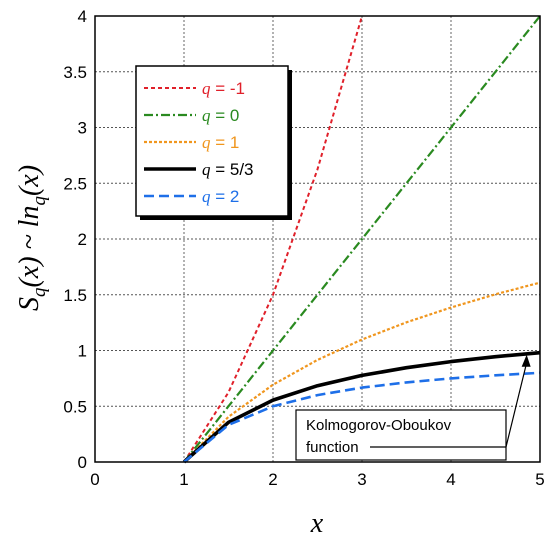 Image resolution: width=550 pixels, height=542 pixels. What do you see at coordinates (82, 462) in the screenshot?
I see `y-tick-label: 0` at bounding box center [82, 462].